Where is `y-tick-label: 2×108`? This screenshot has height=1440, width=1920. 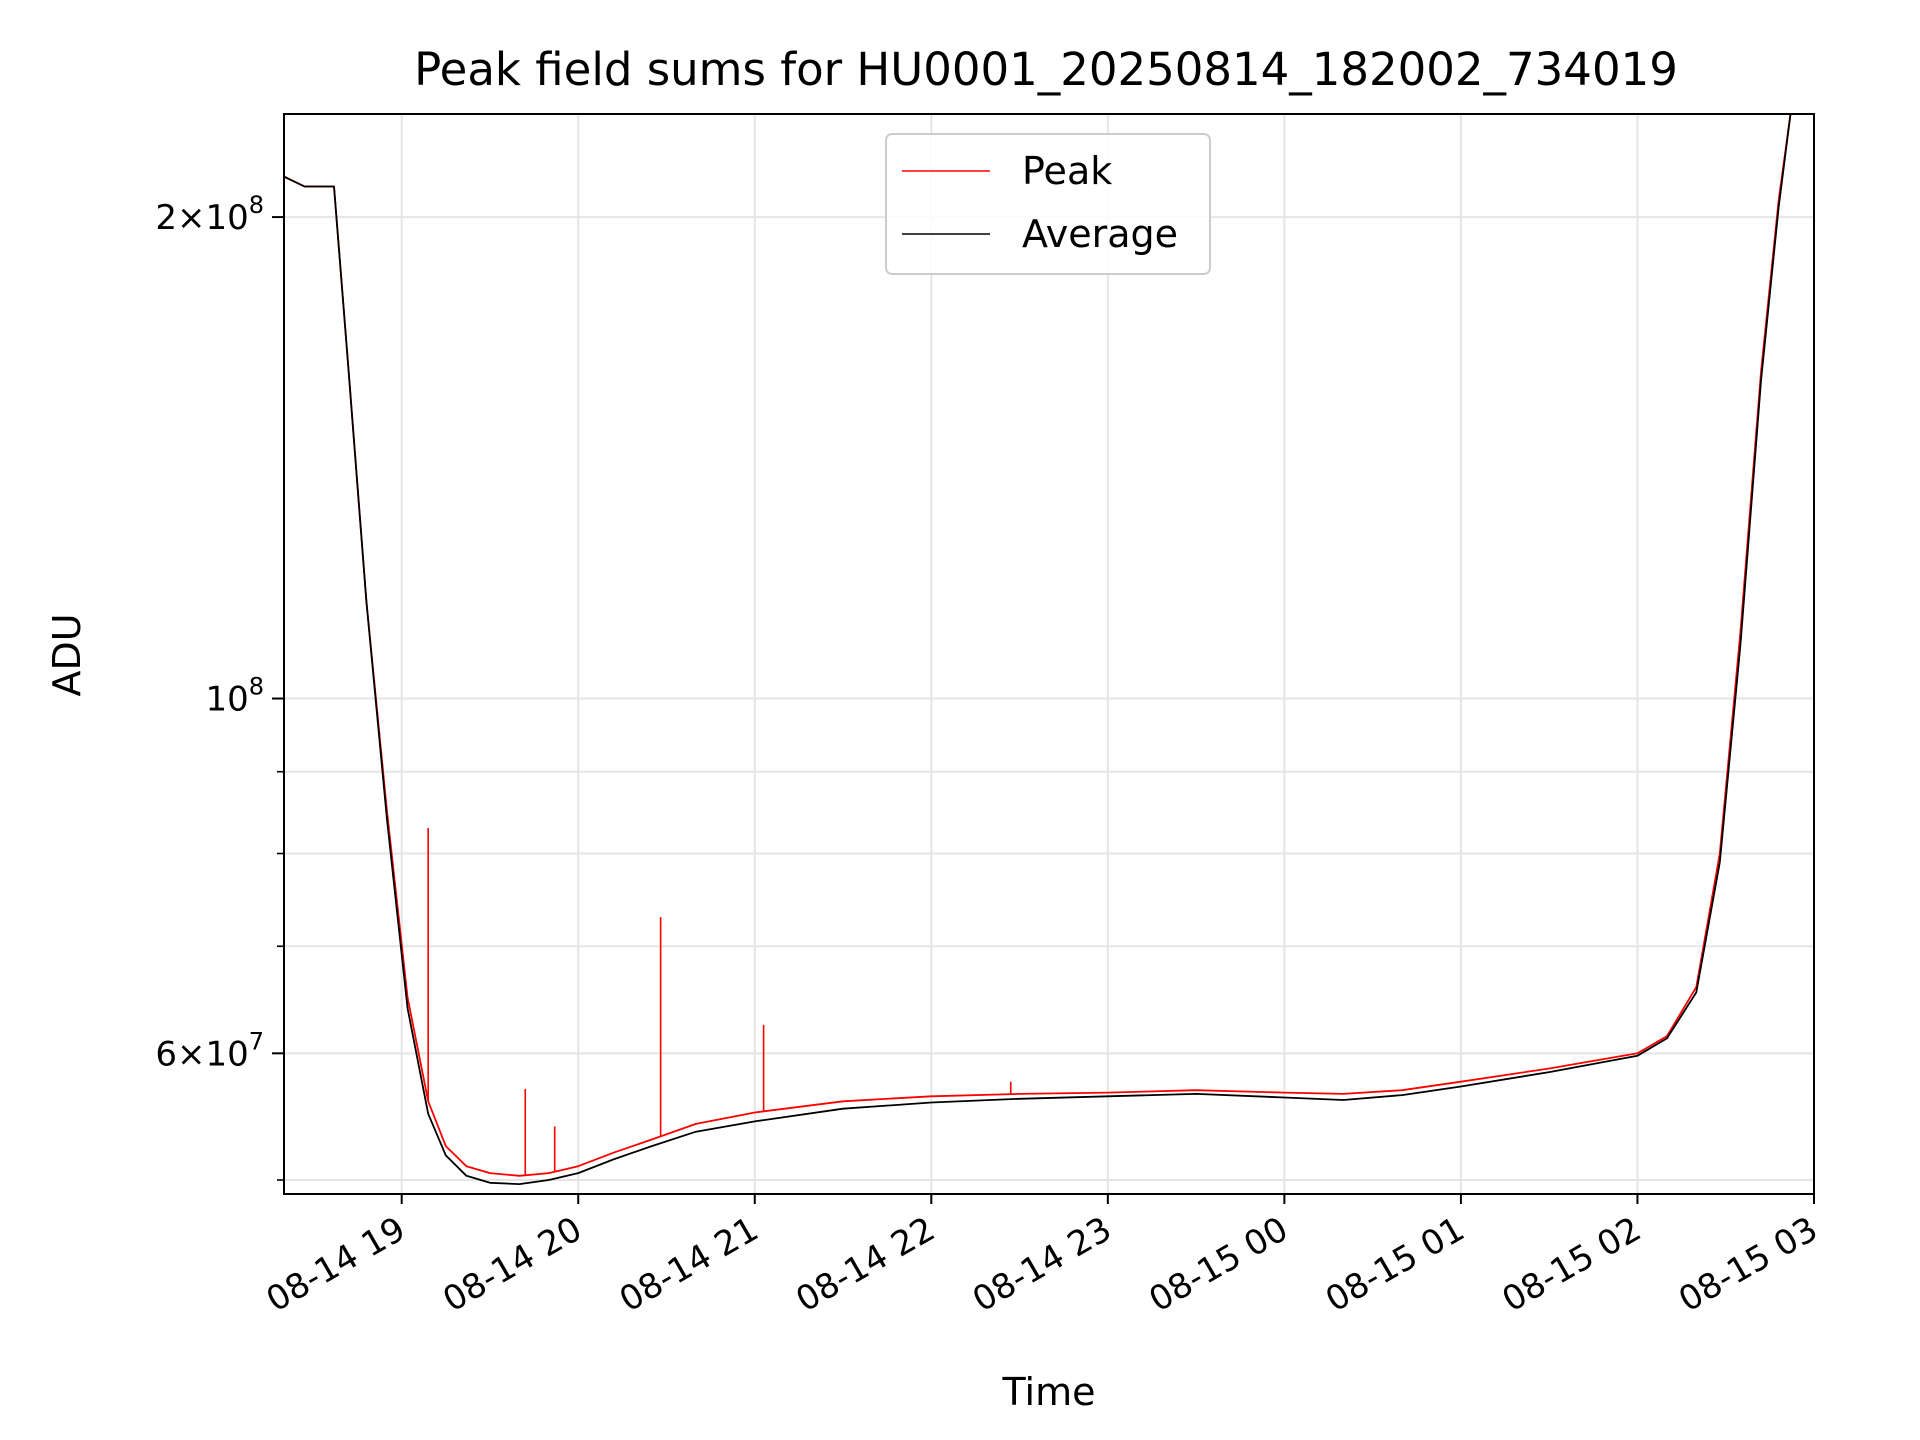 y-tick-label: 2×108 is located at coordinates (209, 214).